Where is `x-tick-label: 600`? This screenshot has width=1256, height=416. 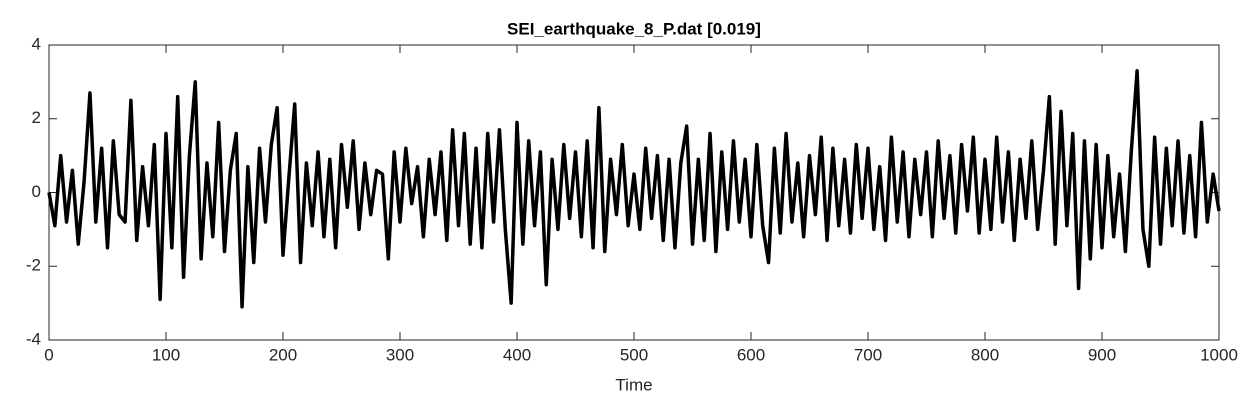
x-tick-label: 600 is located at coordinates (751, 354).